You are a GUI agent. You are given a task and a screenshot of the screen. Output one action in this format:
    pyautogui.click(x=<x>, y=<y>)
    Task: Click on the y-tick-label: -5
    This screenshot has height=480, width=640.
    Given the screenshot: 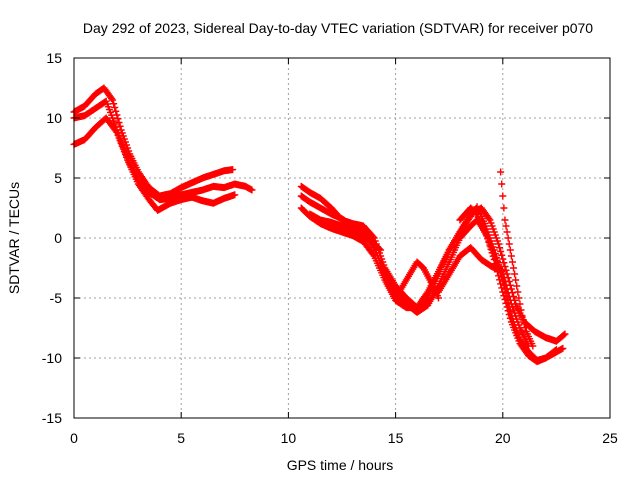 What is the action you would take?
    pyautogui.click(x=56, y=298)
    